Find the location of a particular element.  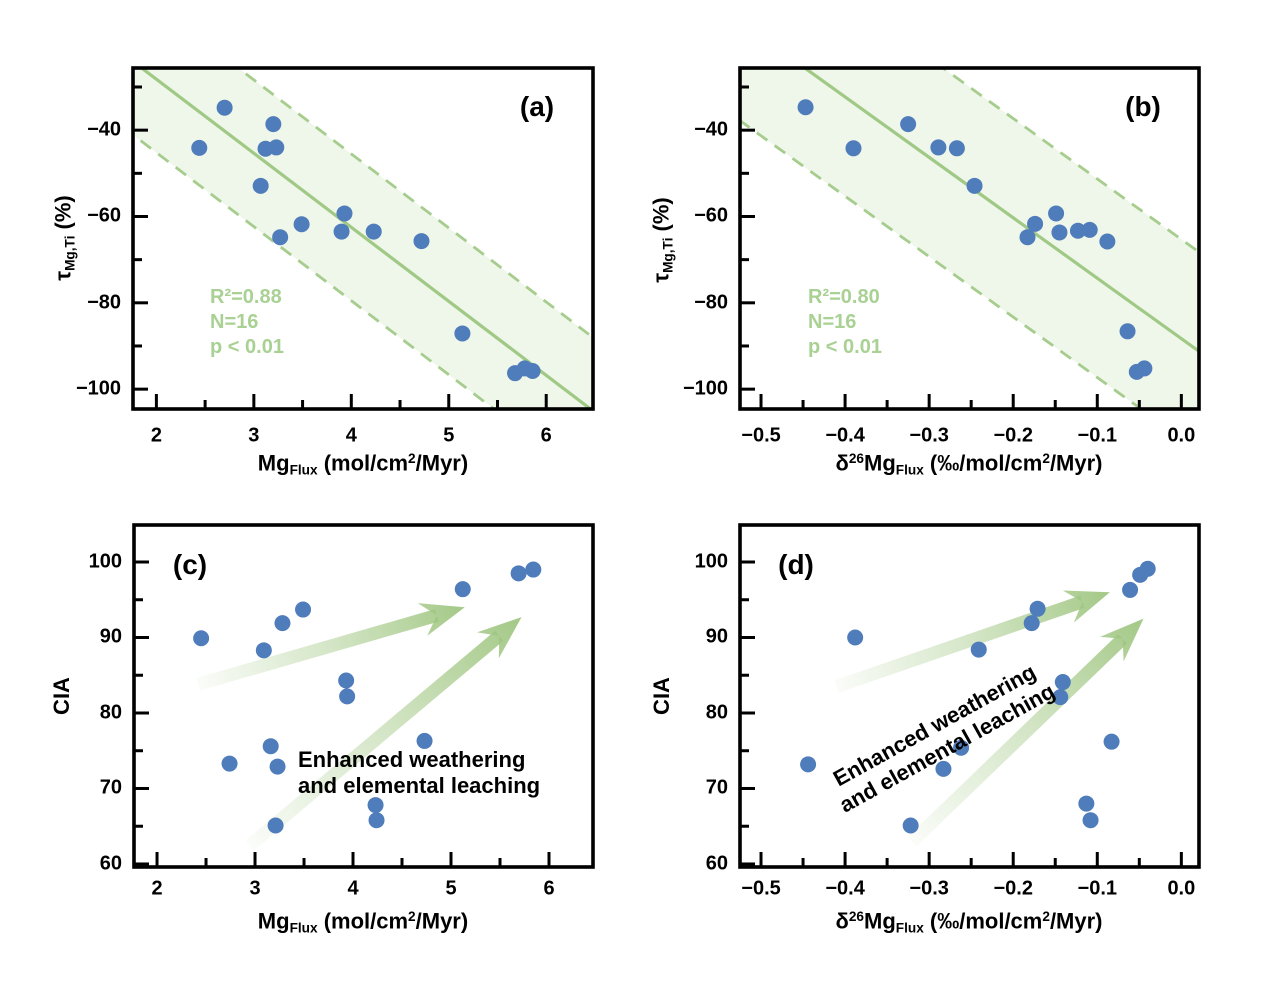

y-tick-label: −60 is located at coordinates (104, 215).